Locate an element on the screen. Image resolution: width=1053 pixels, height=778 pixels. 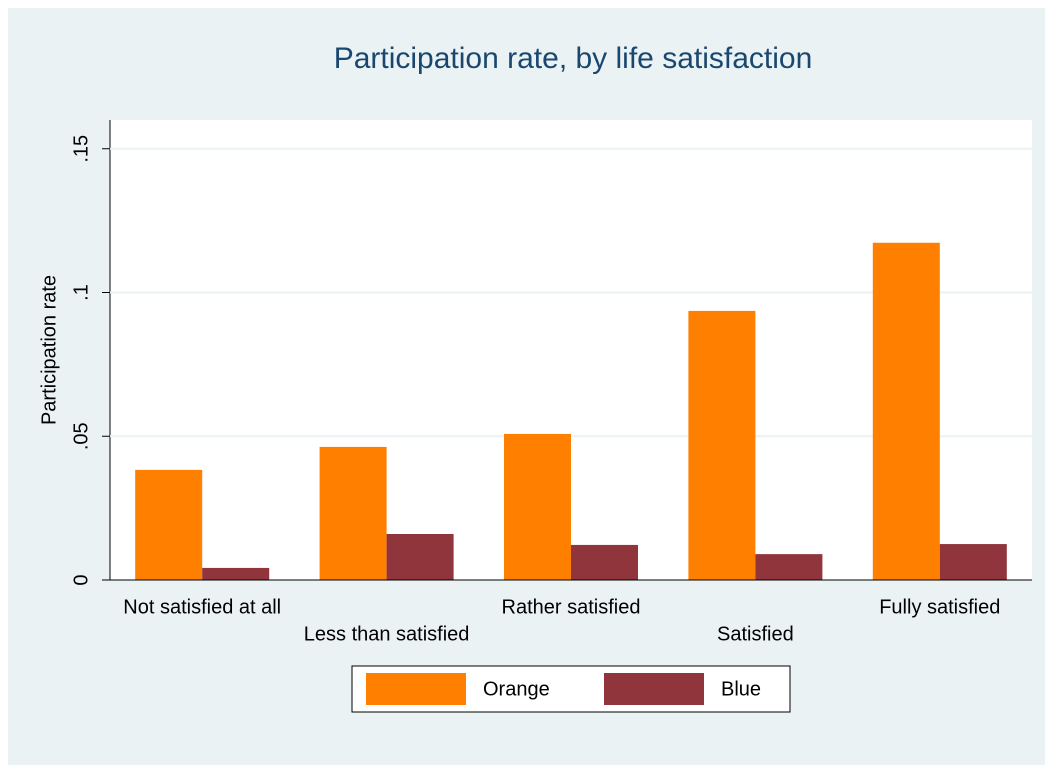
legend-label: Orange is located at coordinates (516, 689).